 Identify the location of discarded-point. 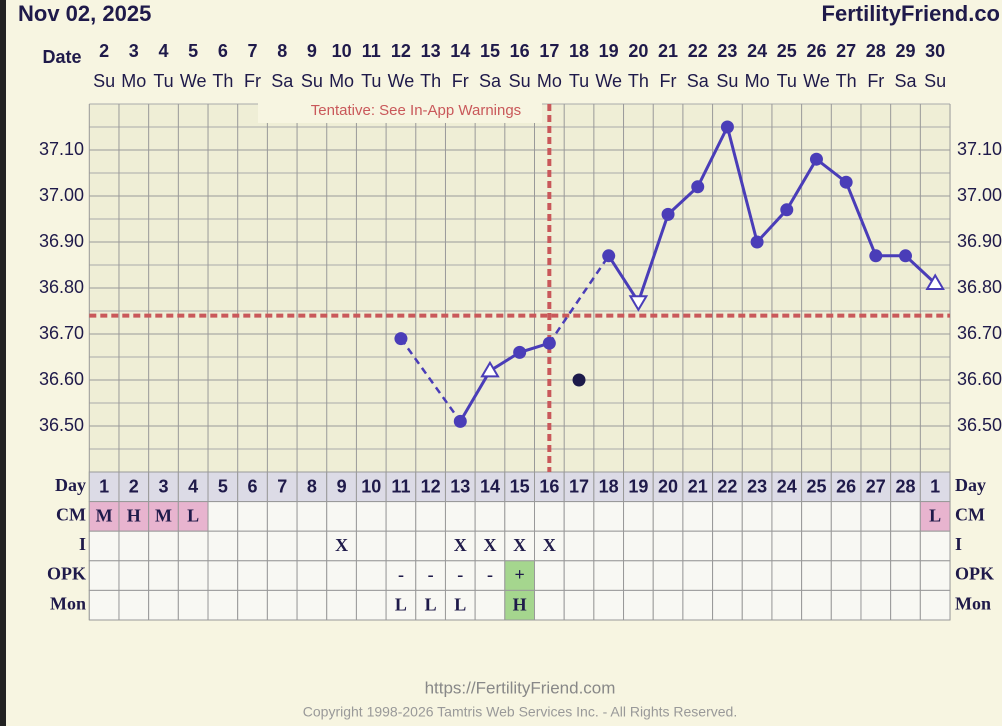
(579, 380).